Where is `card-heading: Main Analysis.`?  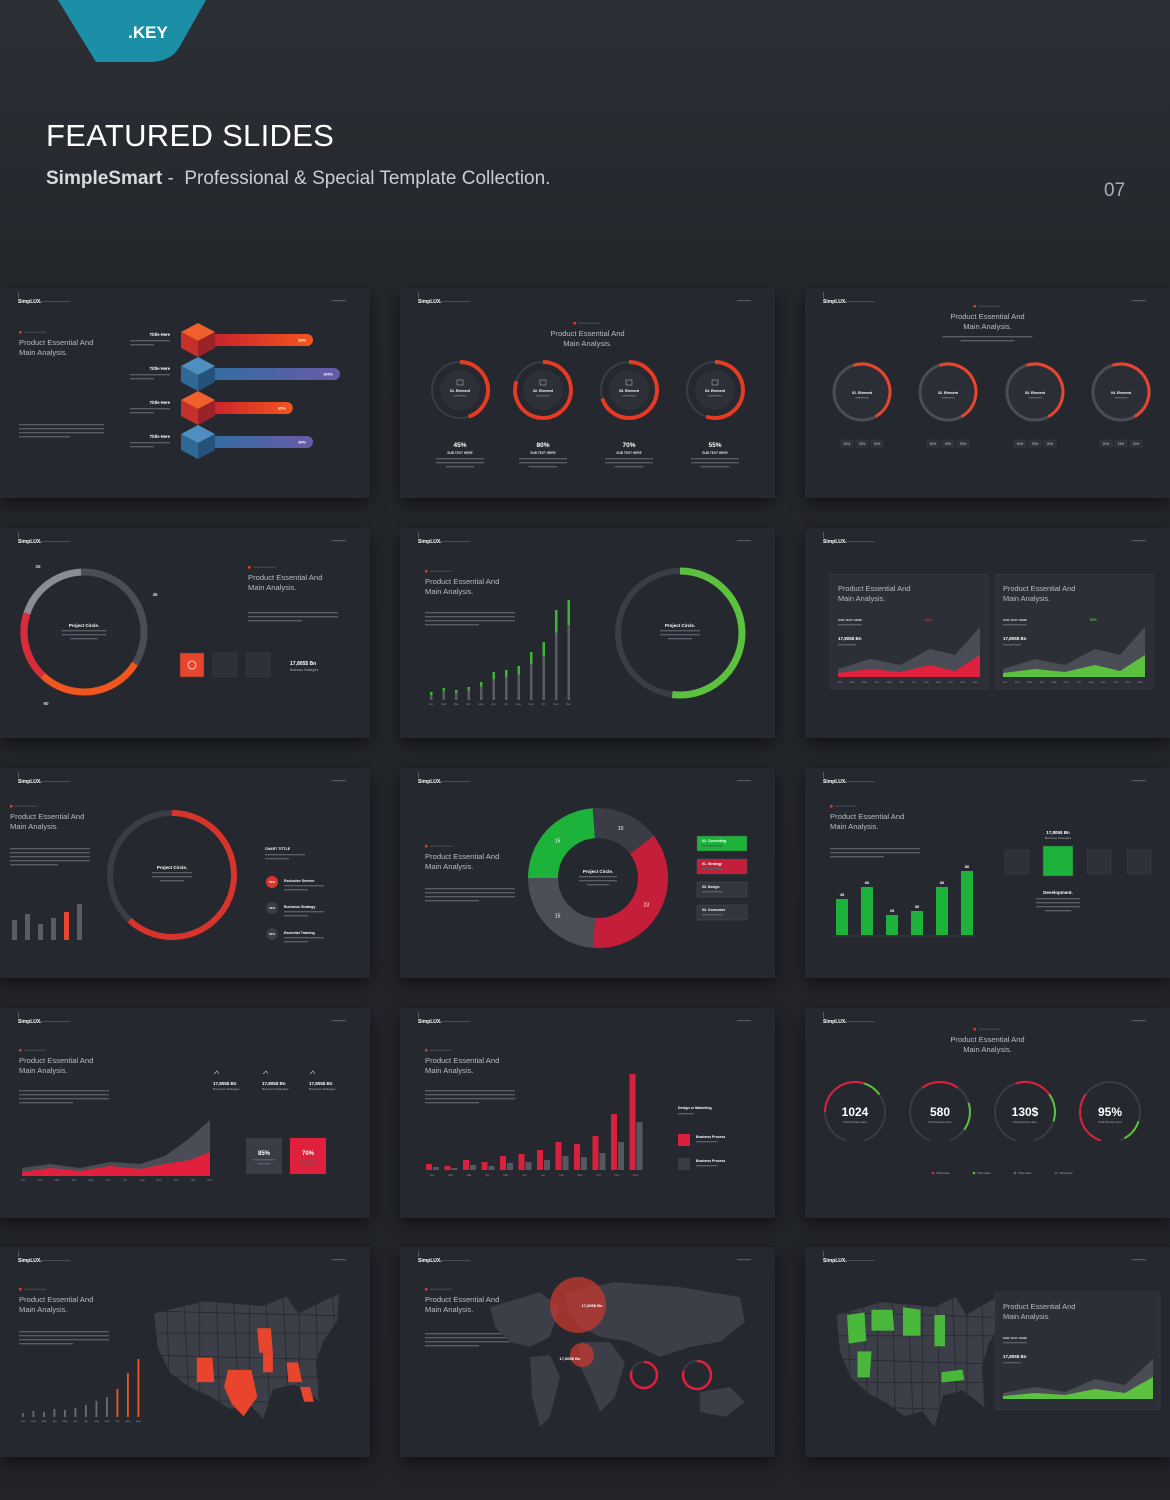
card-heading: Main Analysis. is located at coordinates (861, 598).